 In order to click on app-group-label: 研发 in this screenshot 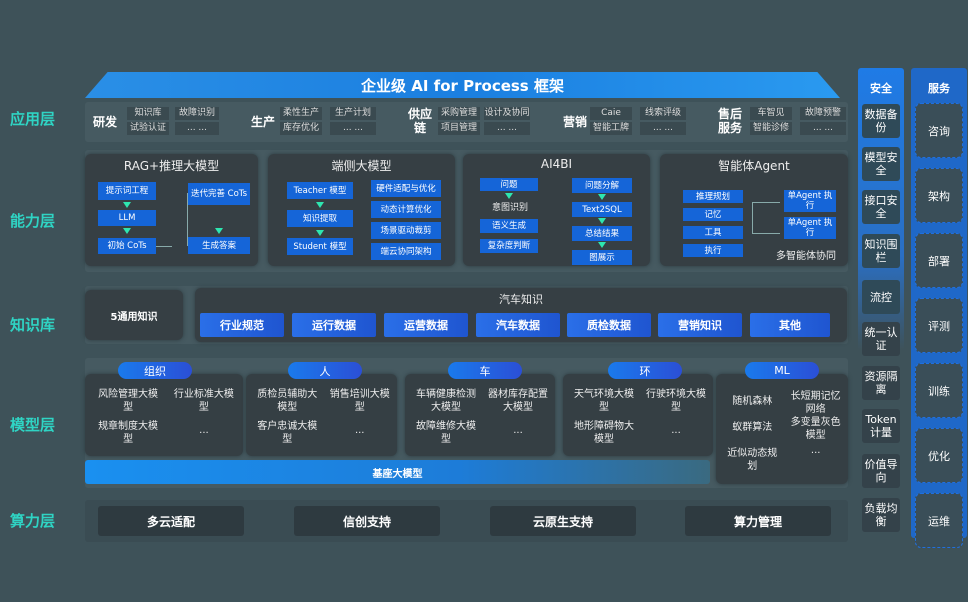, I will do `click(104, 122)`.